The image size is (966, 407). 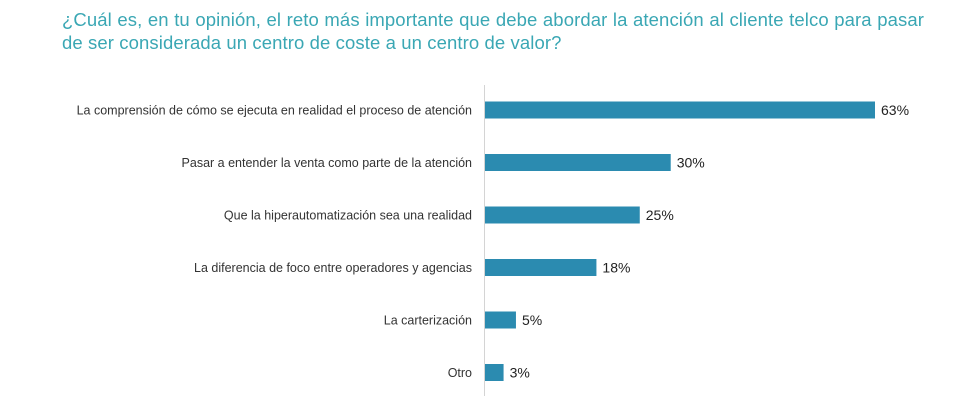 I want to click on value-label: 63%, so click(x=895, y=110).